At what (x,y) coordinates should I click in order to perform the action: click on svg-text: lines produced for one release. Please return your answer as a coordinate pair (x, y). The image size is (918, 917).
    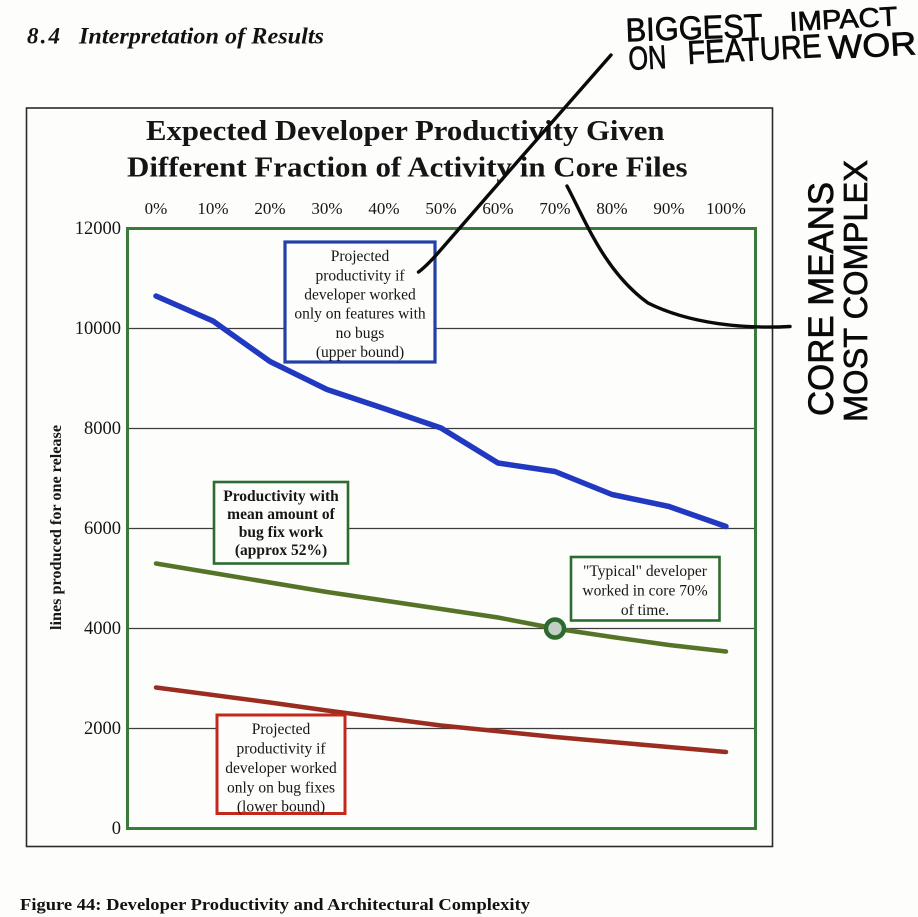
    Looking at the image, I should click on (56, 527).